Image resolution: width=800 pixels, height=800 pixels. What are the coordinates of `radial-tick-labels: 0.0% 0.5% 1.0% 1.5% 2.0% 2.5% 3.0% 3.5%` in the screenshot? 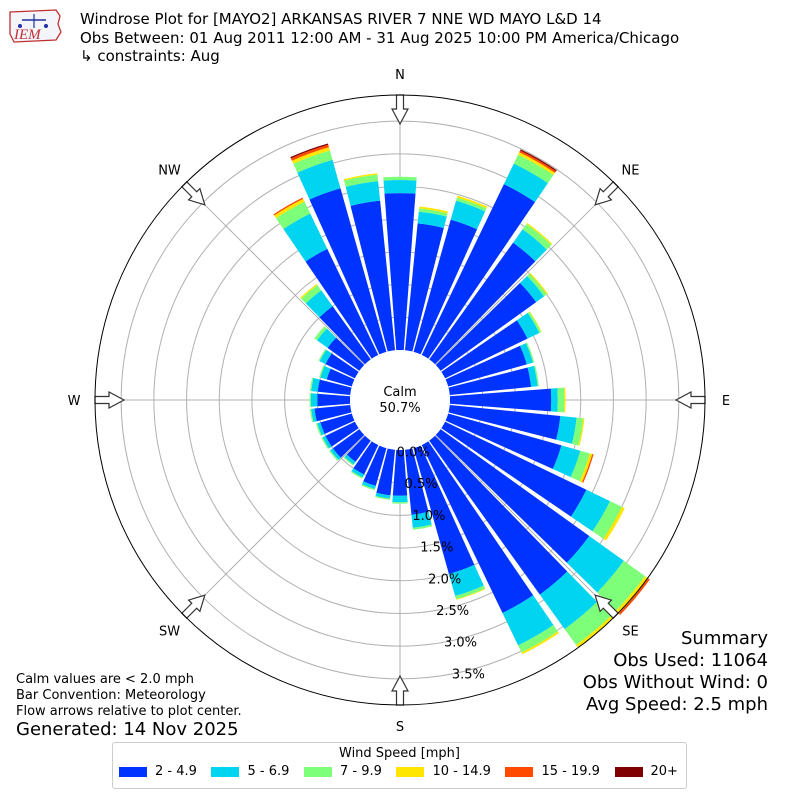 It's located at (441, 563).